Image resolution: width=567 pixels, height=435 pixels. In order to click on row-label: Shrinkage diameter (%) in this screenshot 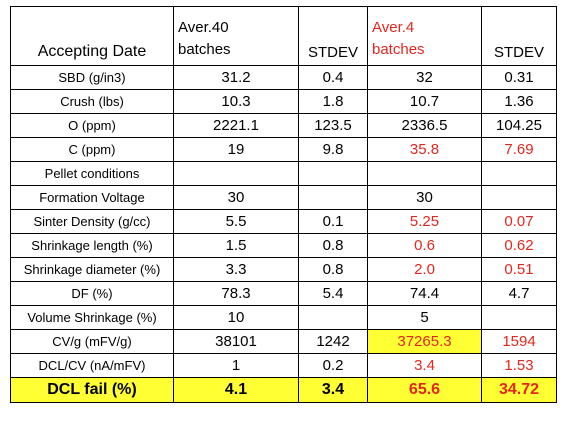, I will do `click(92, 269)`.